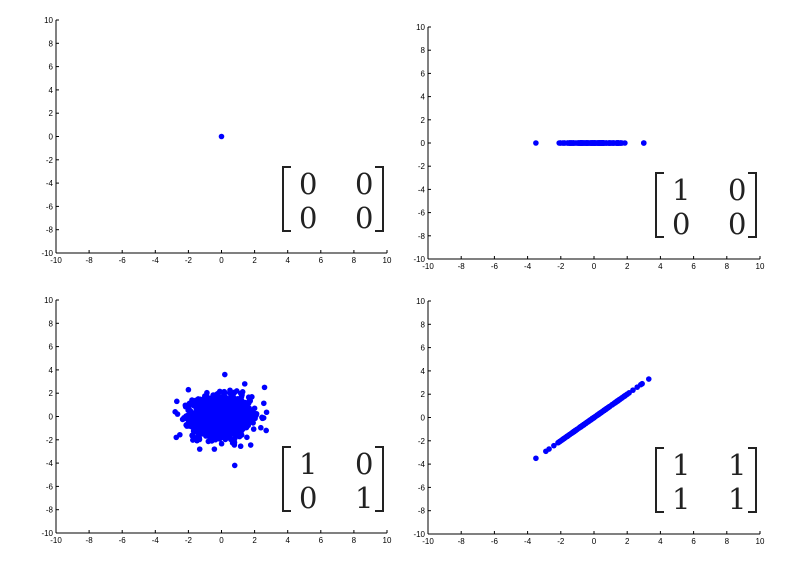  What do you see at coordinates (693, 541) in the screenshot?
I see `x-tick-label: 6` at bounding box center [693, 541].